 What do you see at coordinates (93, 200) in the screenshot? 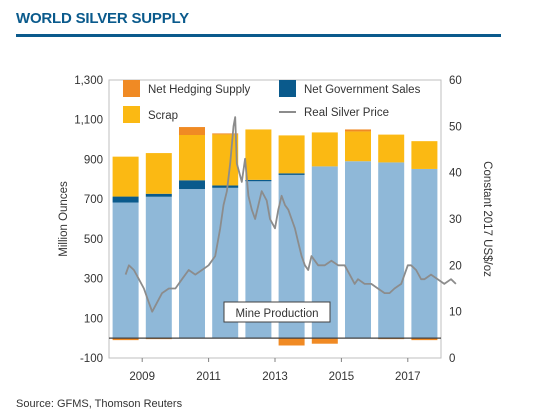
I see `y-tick-label: 700` at bounding box center [93, 200].